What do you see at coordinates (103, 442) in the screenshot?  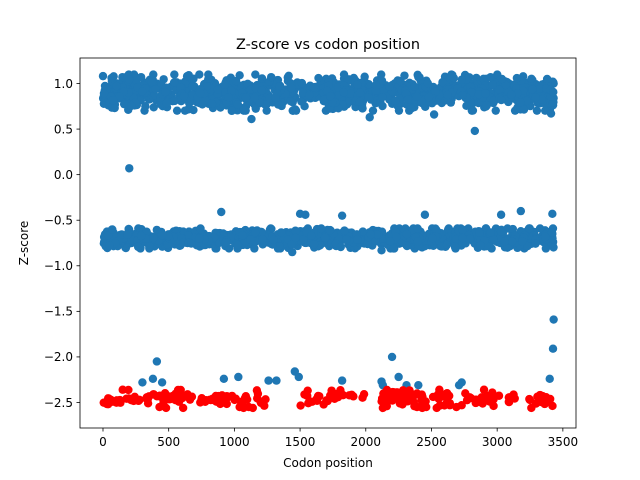 I see `x-tick-label: 0` at bounding box center [103, 442].